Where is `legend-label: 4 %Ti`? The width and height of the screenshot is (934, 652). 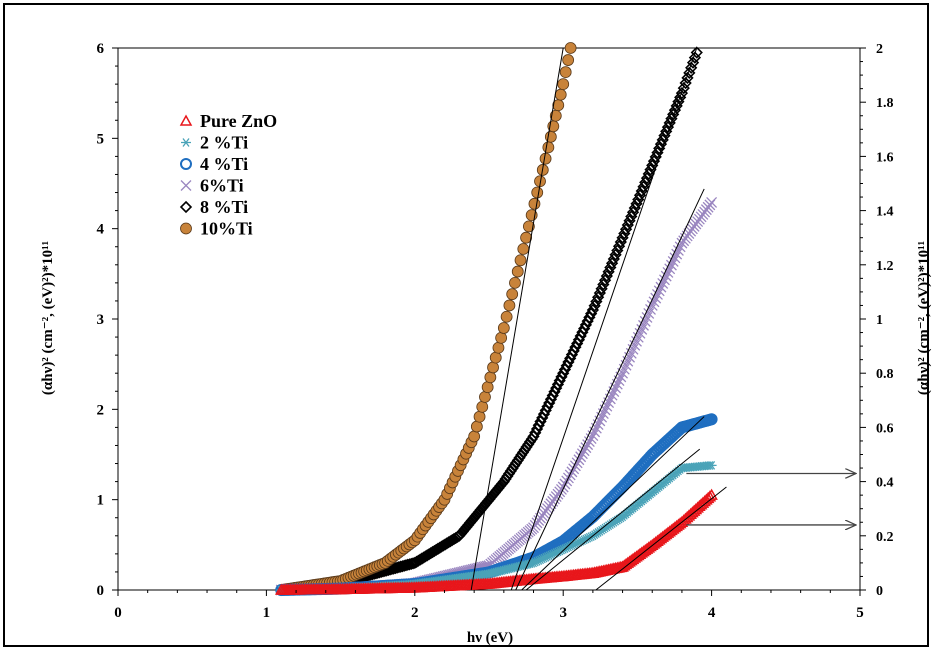
legend-label: 4 %Ti is located at coordinates (224, 164).